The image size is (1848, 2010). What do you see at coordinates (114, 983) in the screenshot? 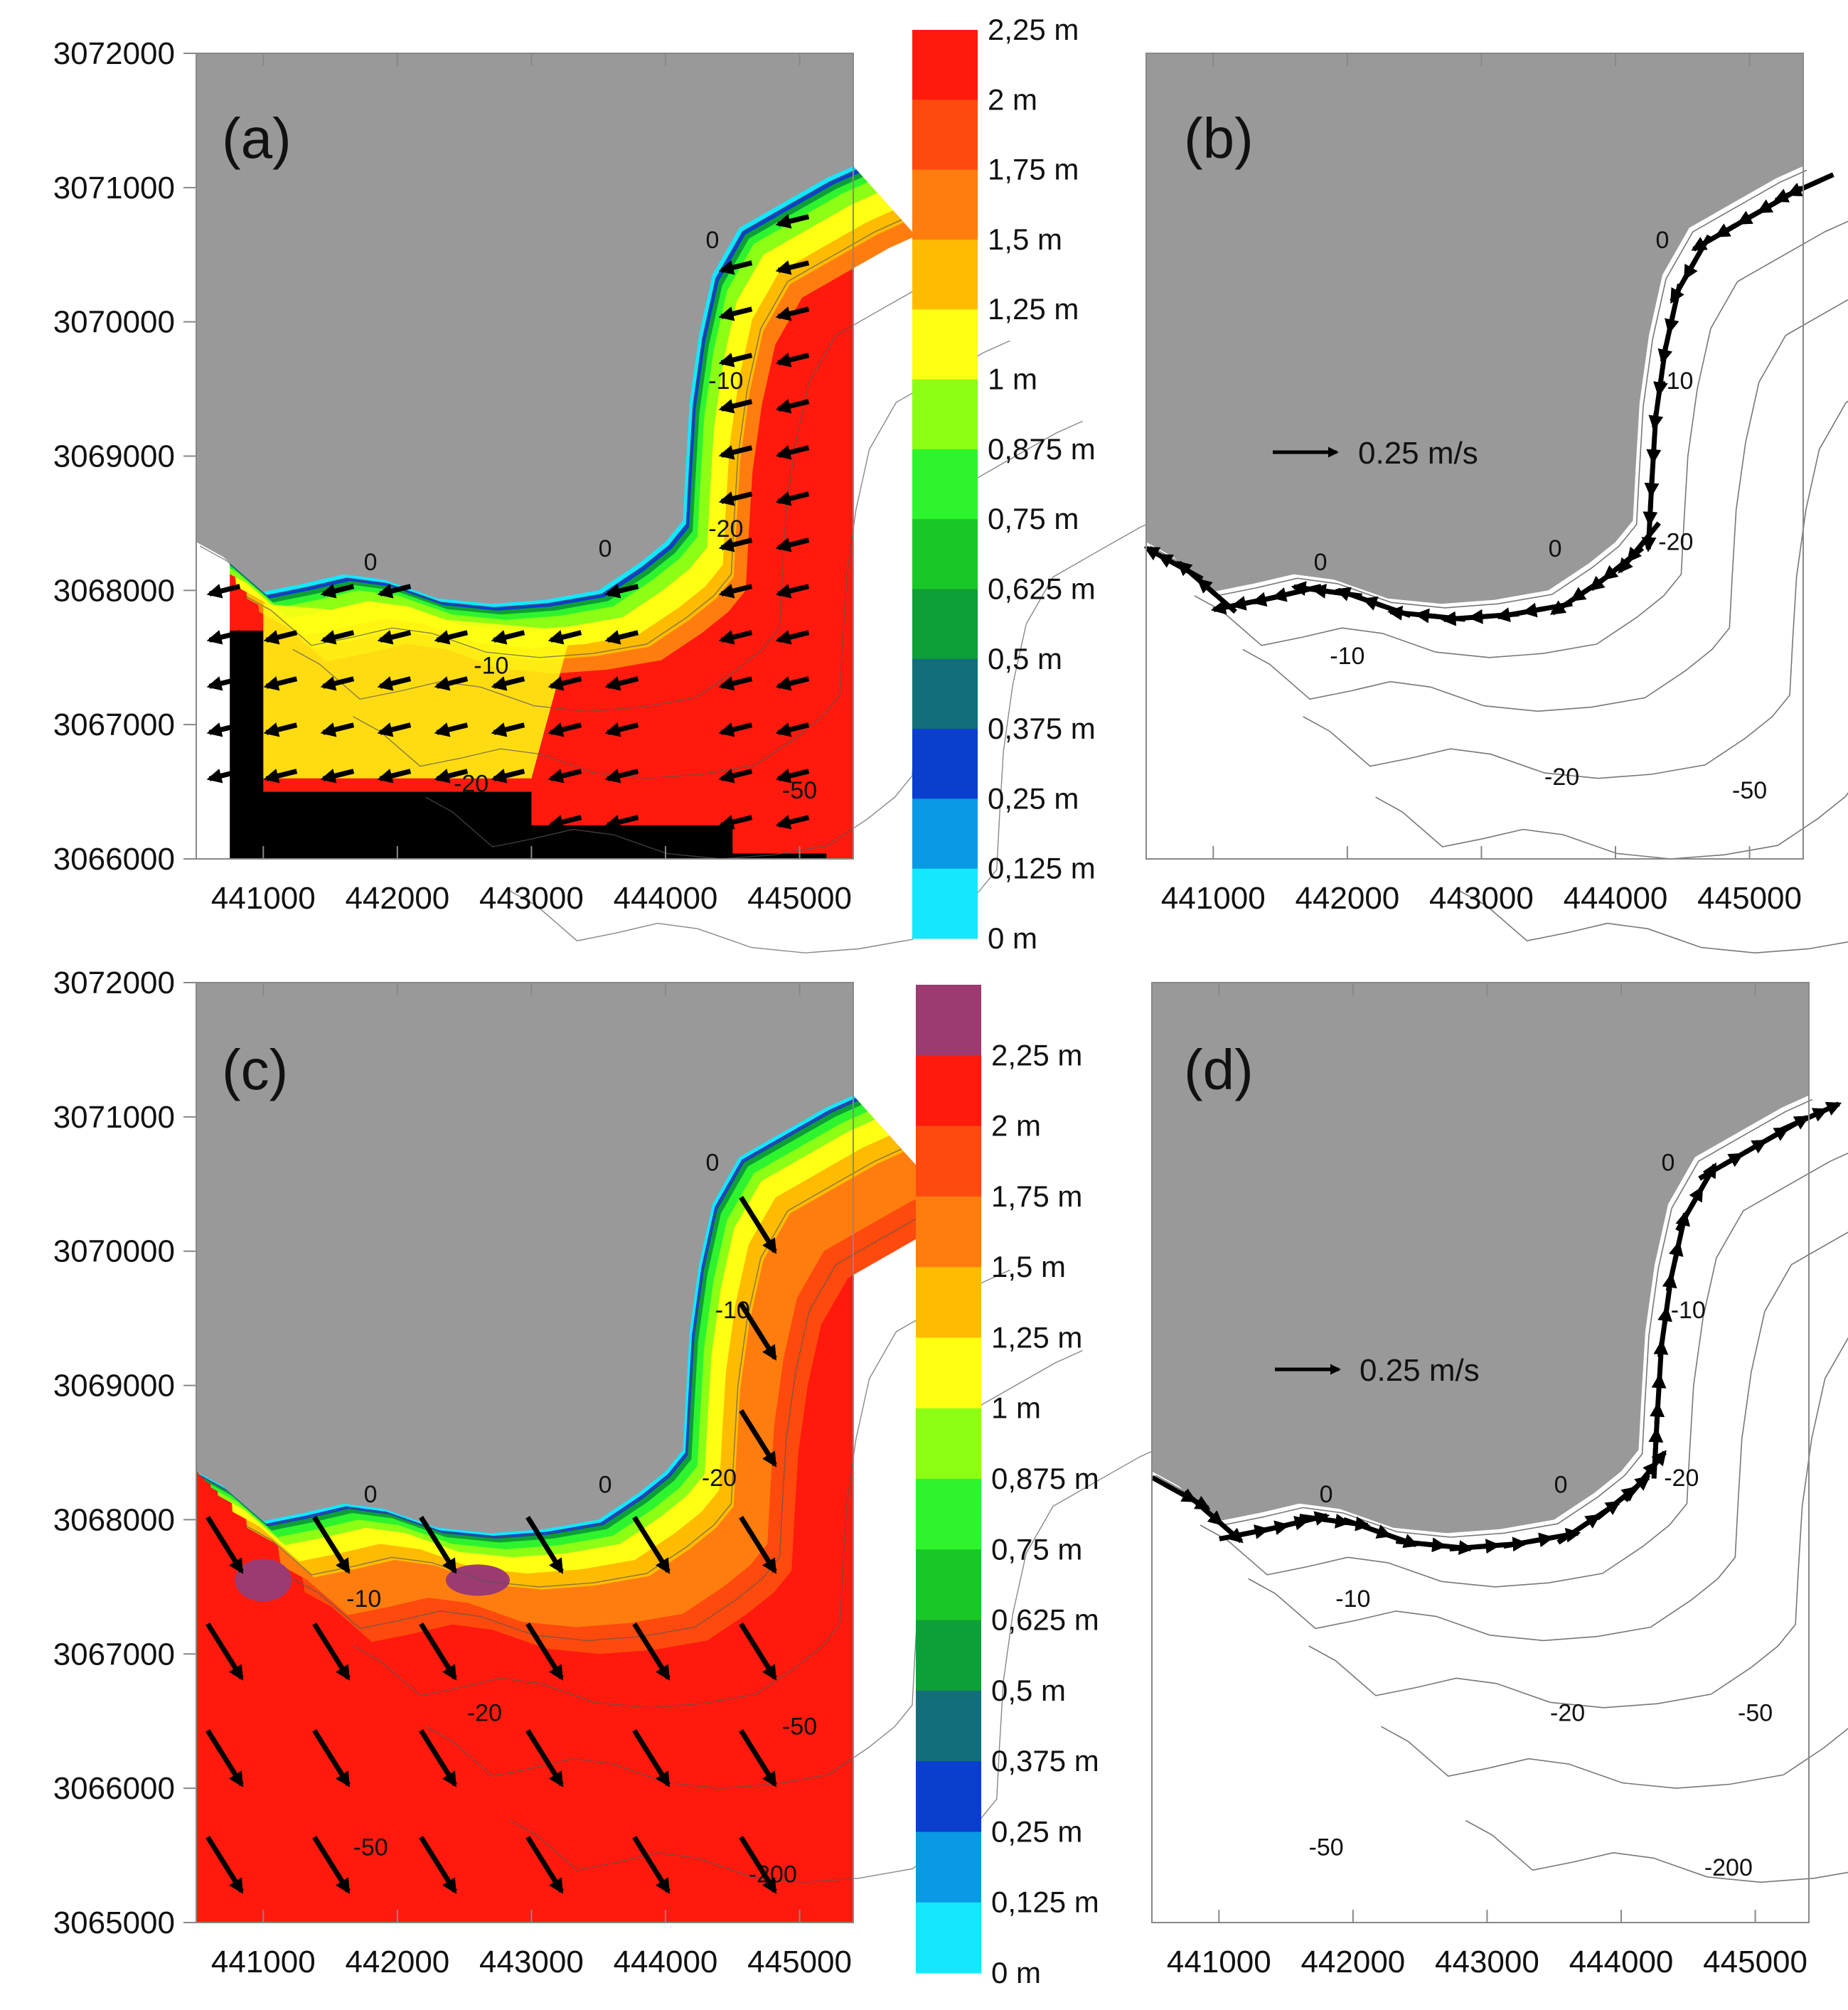
I see `y-tick-label: 3072000` at bounding box center [114, 983].